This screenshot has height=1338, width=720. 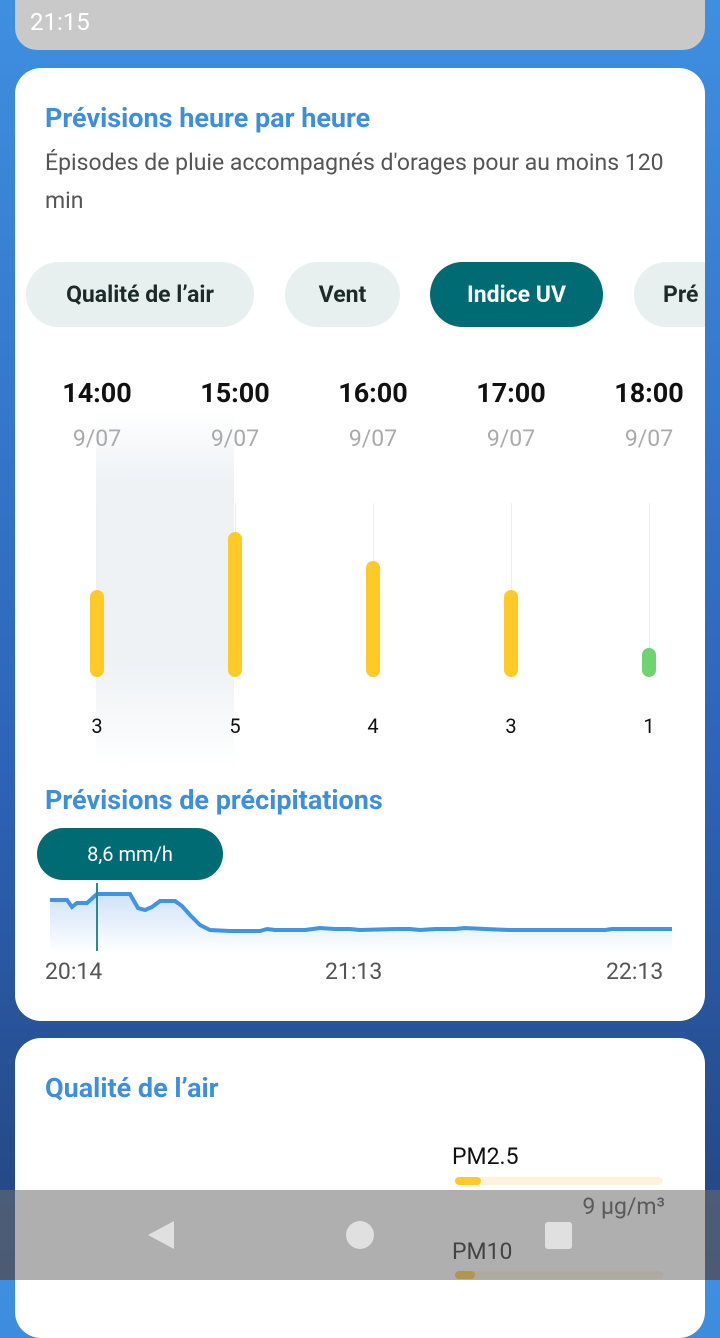 I want to click on hour-label: 14:00, so click(x=97, y=393).